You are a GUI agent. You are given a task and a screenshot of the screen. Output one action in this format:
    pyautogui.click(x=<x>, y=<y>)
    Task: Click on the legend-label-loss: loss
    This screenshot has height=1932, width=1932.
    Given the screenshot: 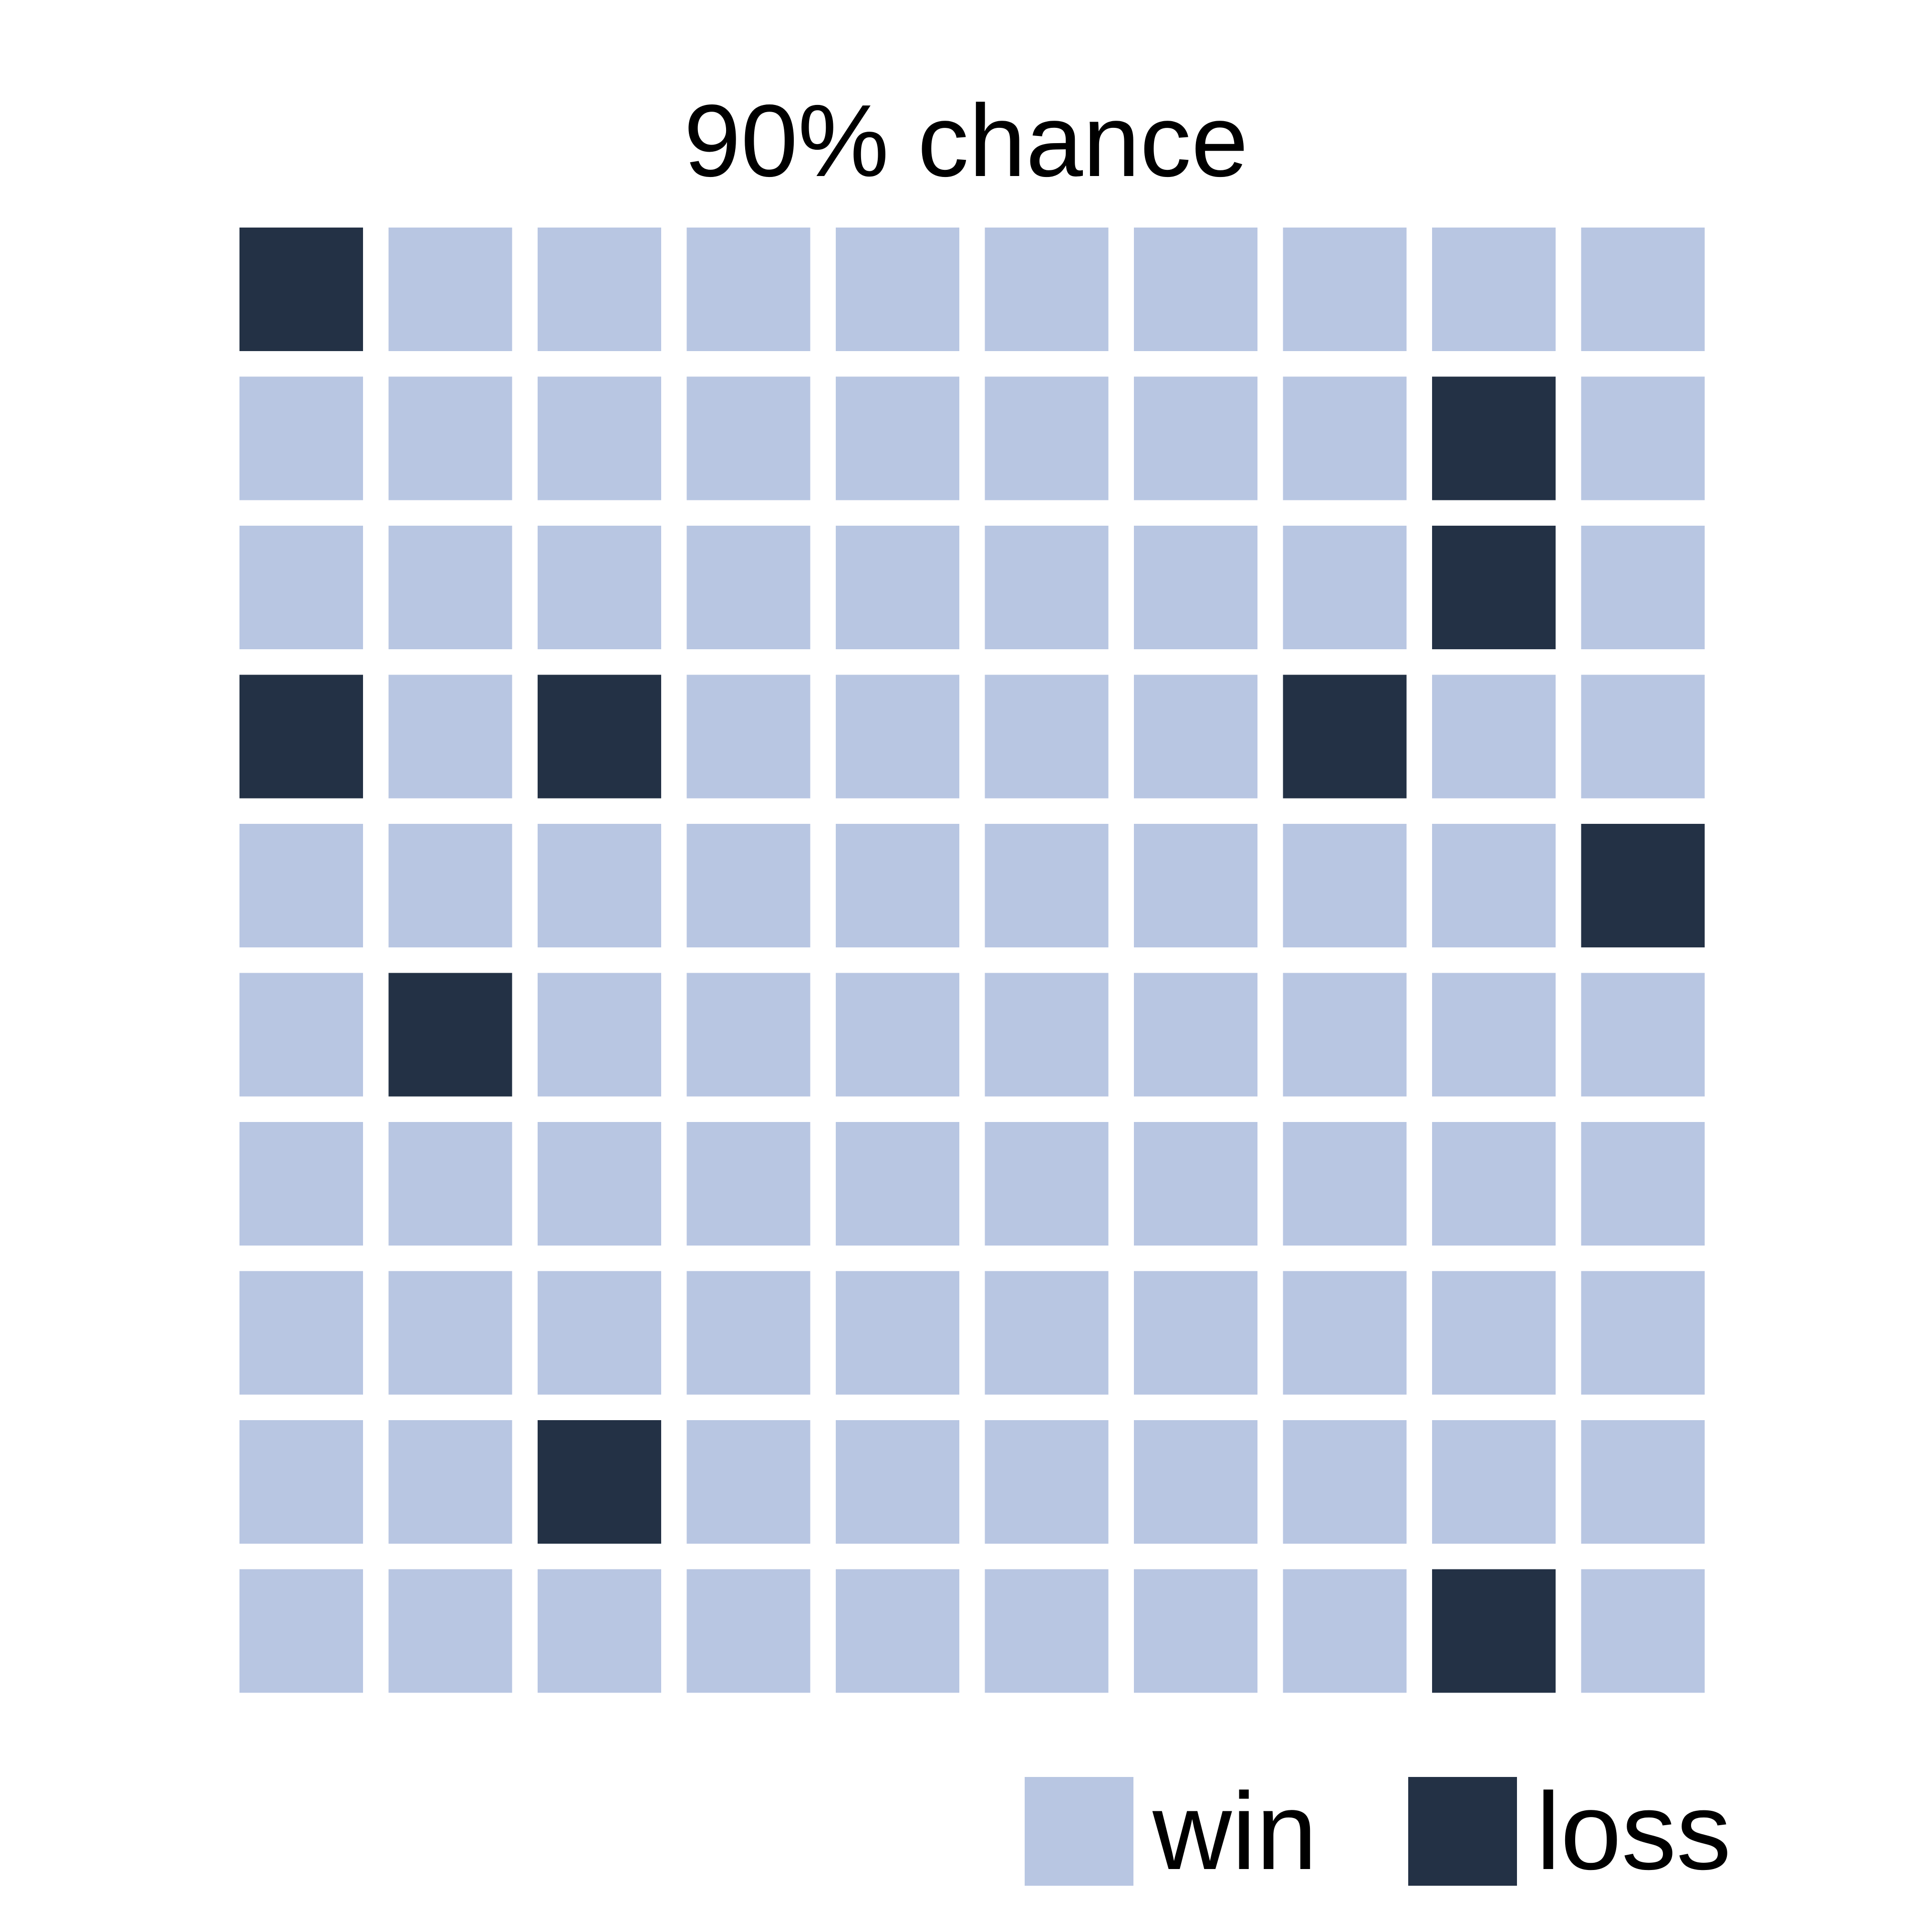 What is the action you would take?
    pyautogui.click(x=1634, y=1831)
    